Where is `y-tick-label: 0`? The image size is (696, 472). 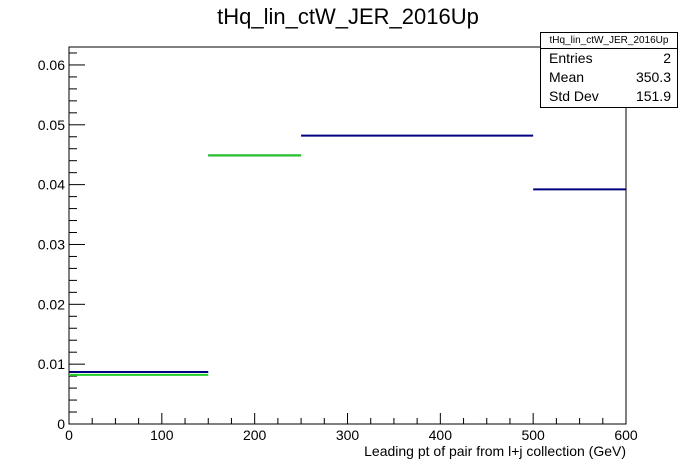
y-tick-label: 0 is located at coordinates (61, 424).